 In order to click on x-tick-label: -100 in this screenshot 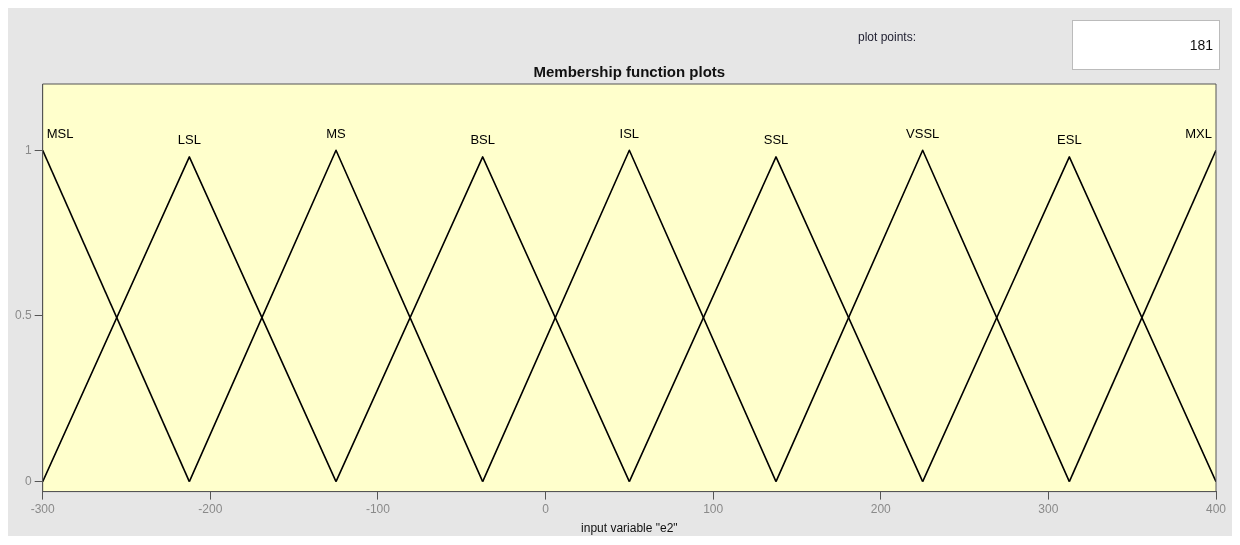, I will do `click(378, 509)`.